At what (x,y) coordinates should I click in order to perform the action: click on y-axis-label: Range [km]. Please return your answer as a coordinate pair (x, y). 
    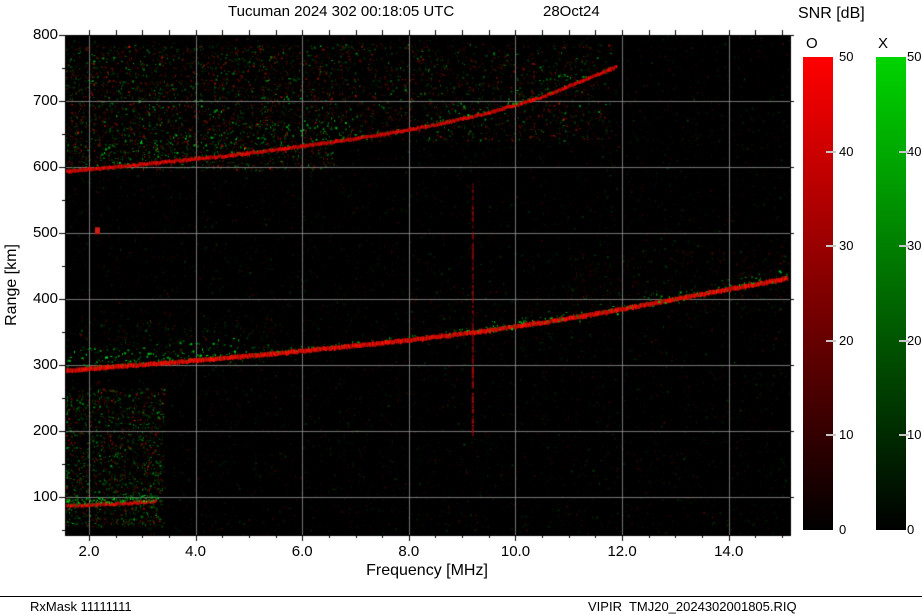
    Looking at the image, I should click on (11, 285).